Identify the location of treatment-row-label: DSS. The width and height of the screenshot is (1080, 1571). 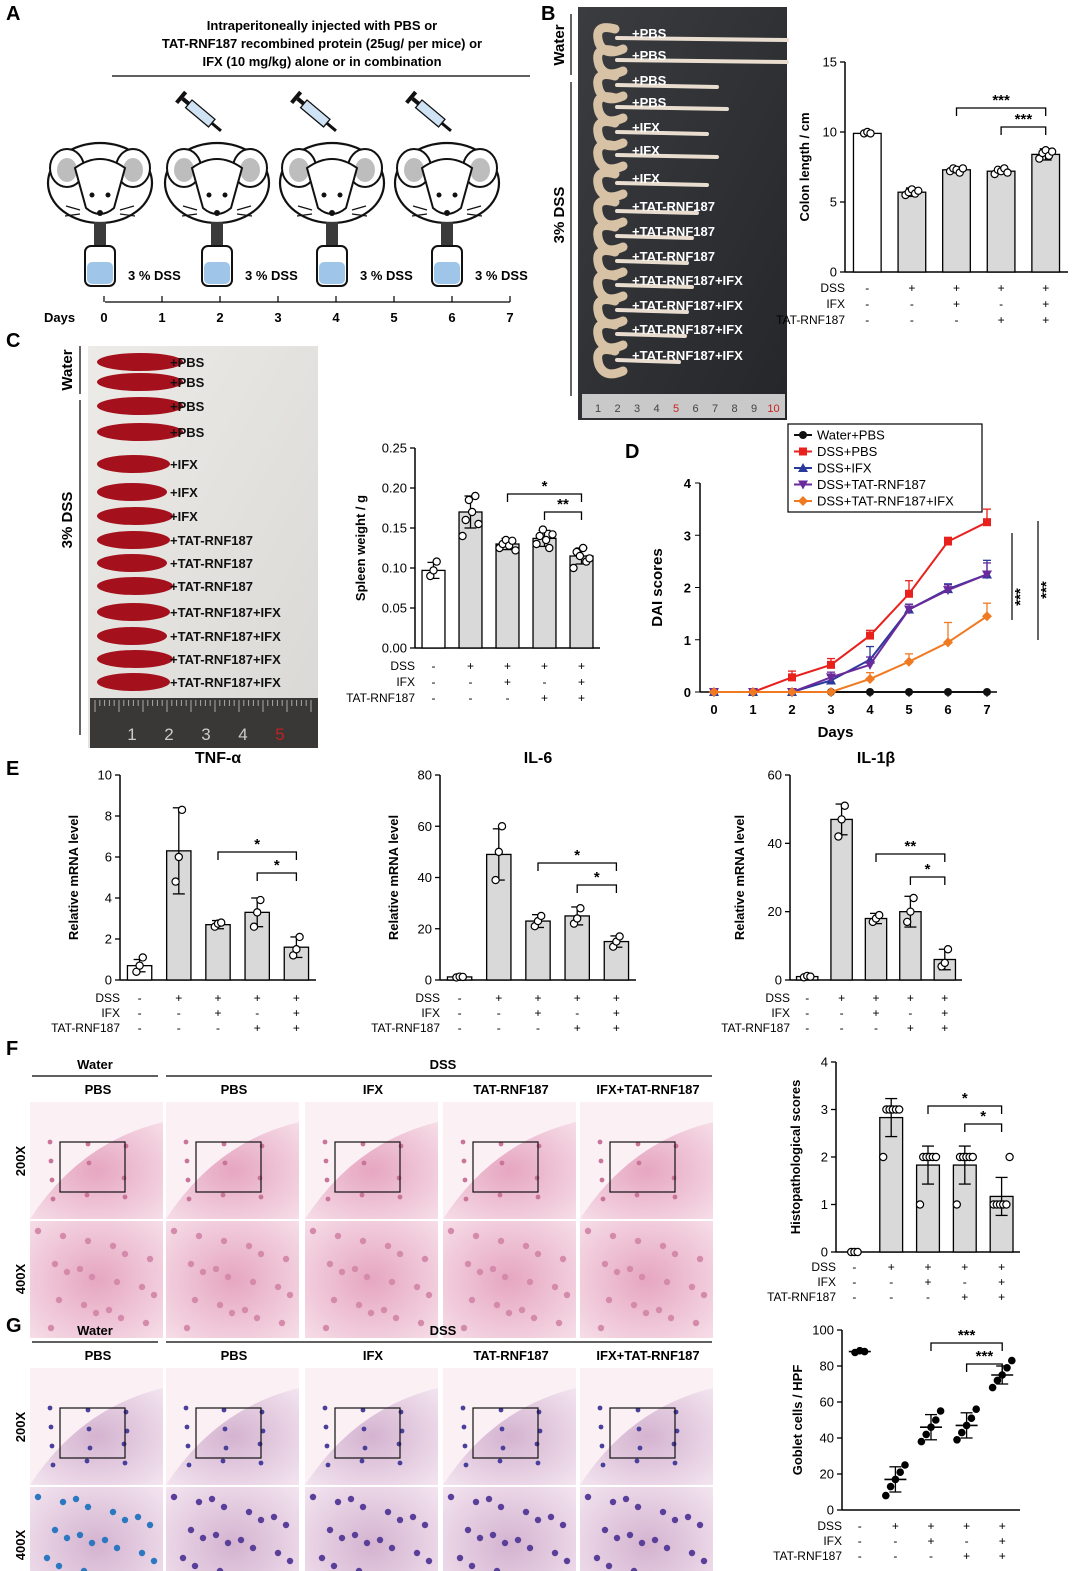
(829, 1526).